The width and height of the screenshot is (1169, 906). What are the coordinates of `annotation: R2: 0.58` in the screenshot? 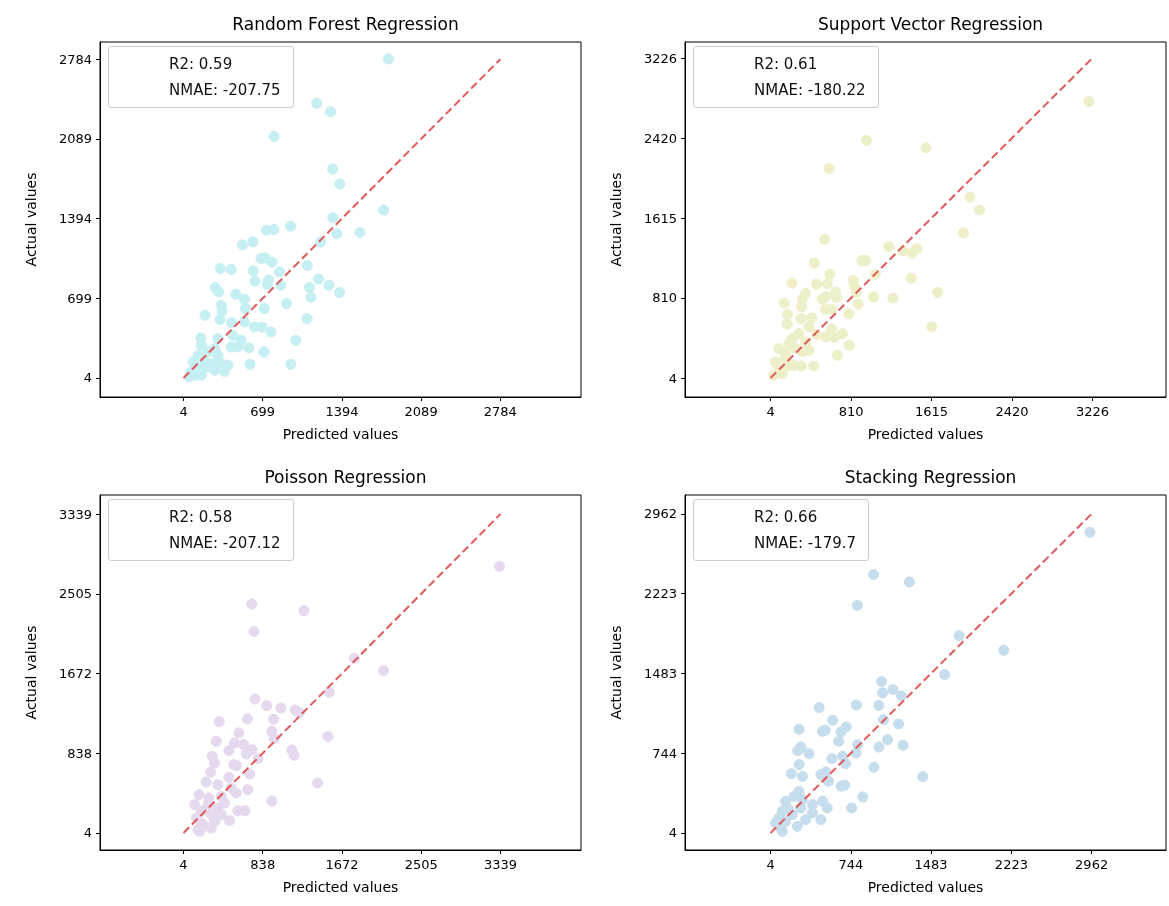 It's located at (201, 517).